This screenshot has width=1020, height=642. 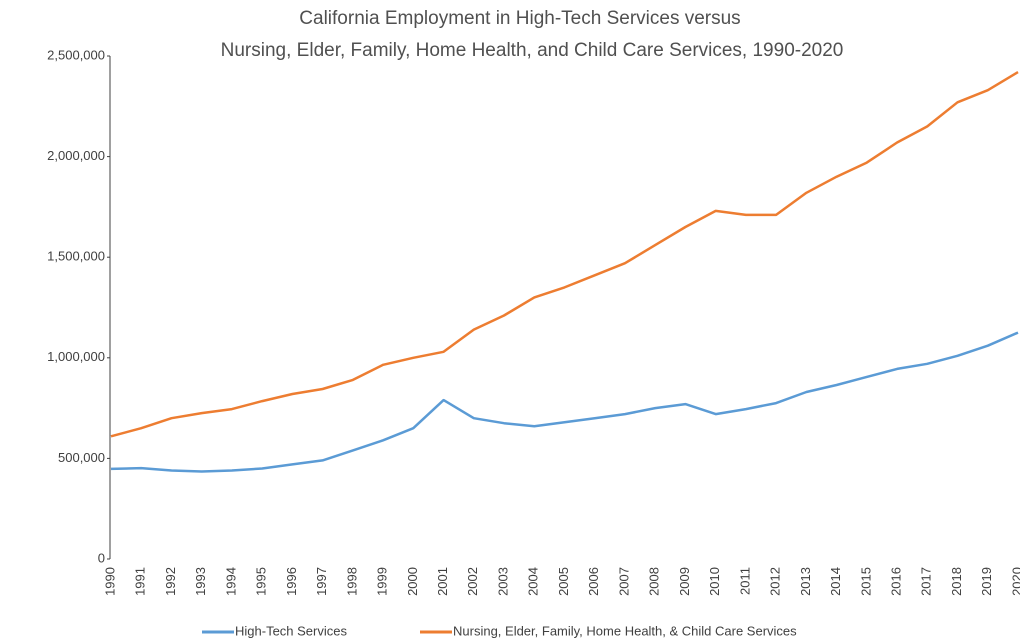 I want to click on x-tick-label: 2004, so click(x=533, y=581).